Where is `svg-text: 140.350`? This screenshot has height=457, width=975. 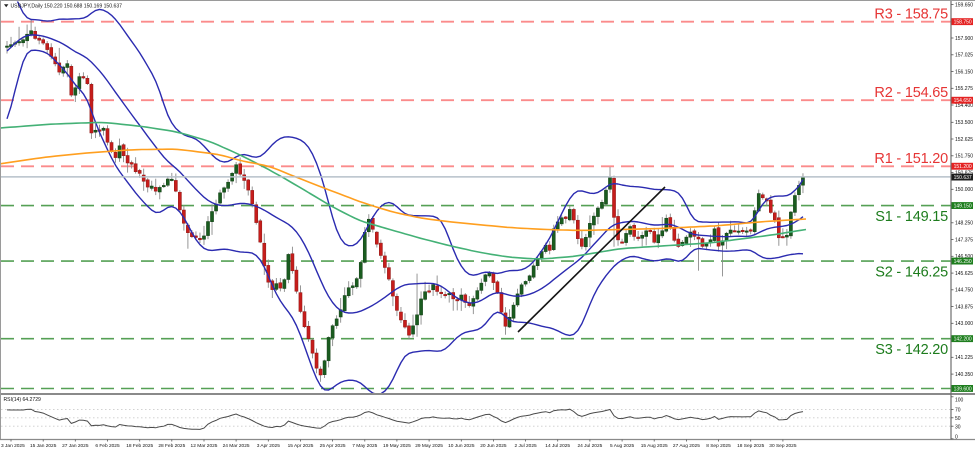
svg-text: 140.350 is located at coordinates (964, 375).